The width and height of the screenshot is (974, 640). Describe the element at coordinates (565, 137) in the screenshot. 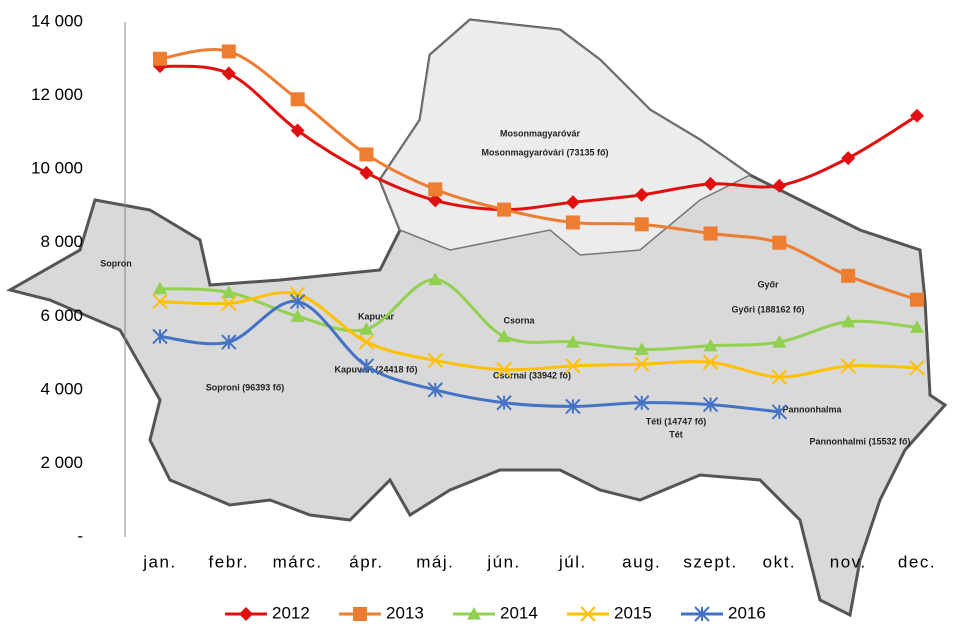

I see `map-region` at that location.